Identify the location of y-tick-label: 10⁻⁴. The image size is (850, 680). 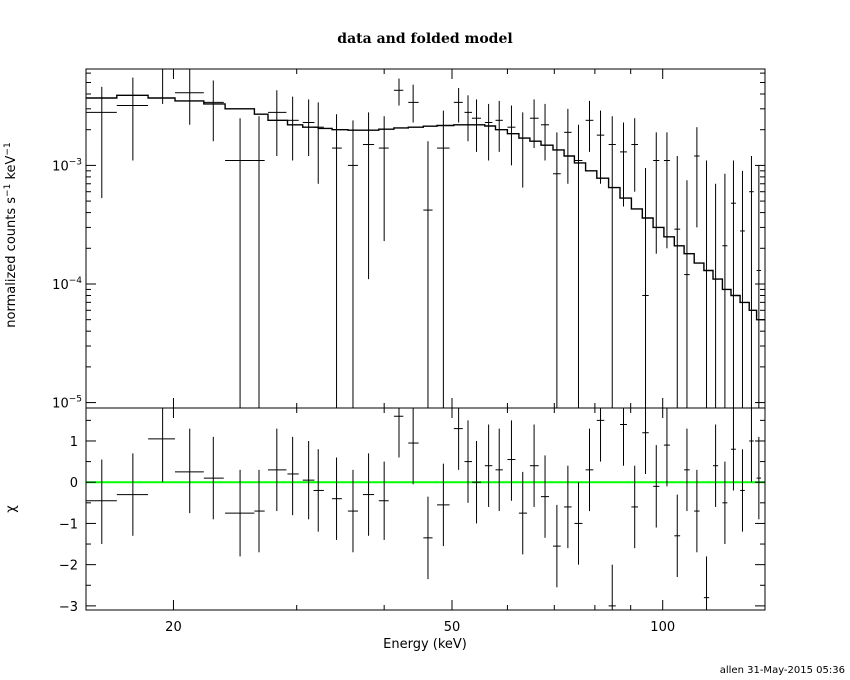
(67, 284).